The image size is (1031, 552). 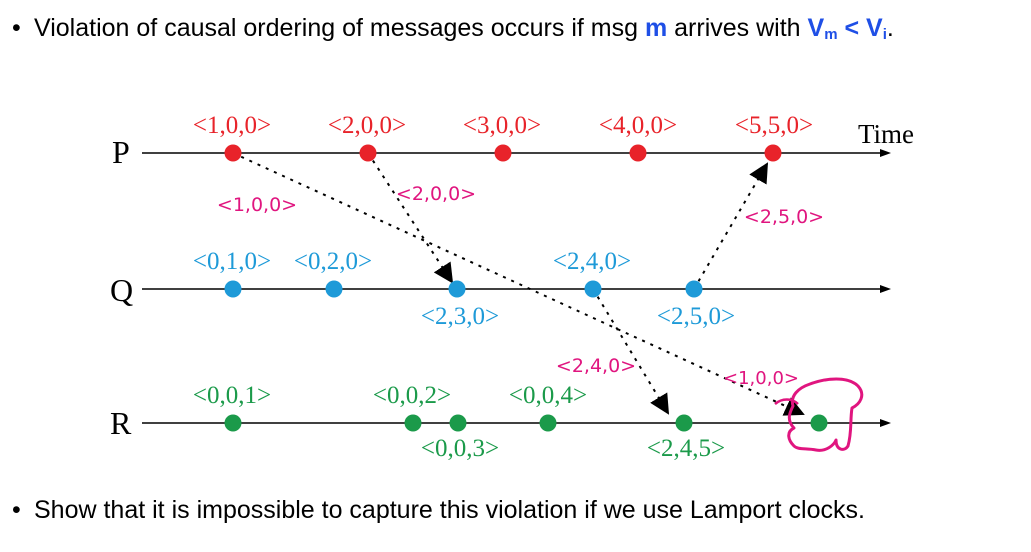 I want to click on event-label-r3: <0,0,3>, so click(x=460, y=448).